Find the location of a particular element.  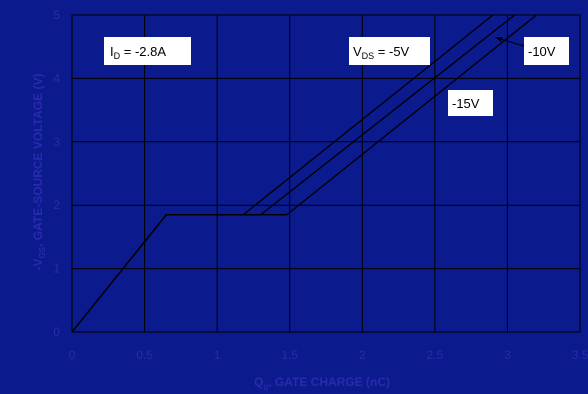

annotation-15v-box is located at coordinates (470, 103).